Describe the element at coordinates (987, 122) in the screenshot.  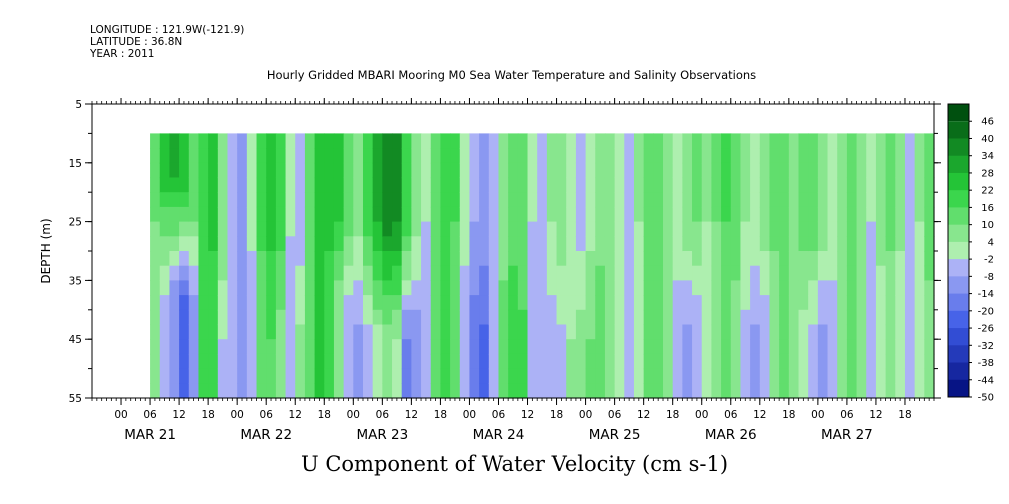
I see `colorbar-label: 46` at that location.